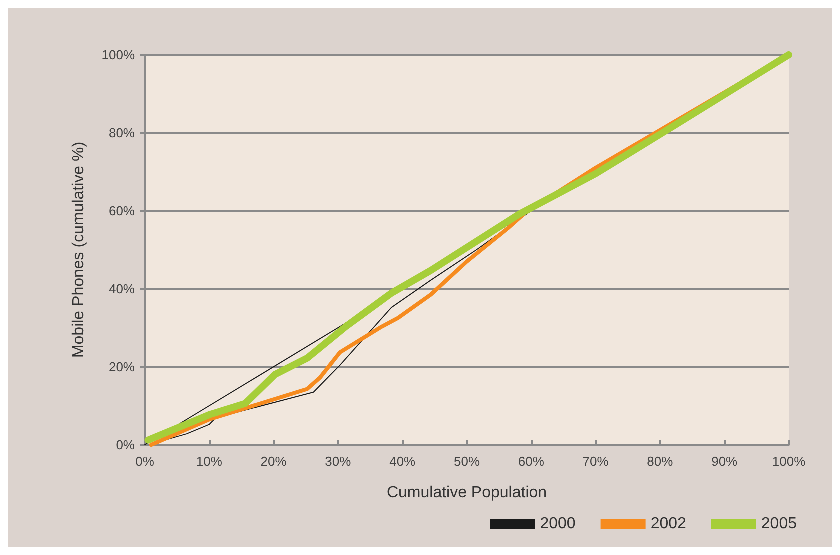 The width and height of the screenshot is (840, 555). I want to click on x-tick-label: 20%, so click(274, 461).